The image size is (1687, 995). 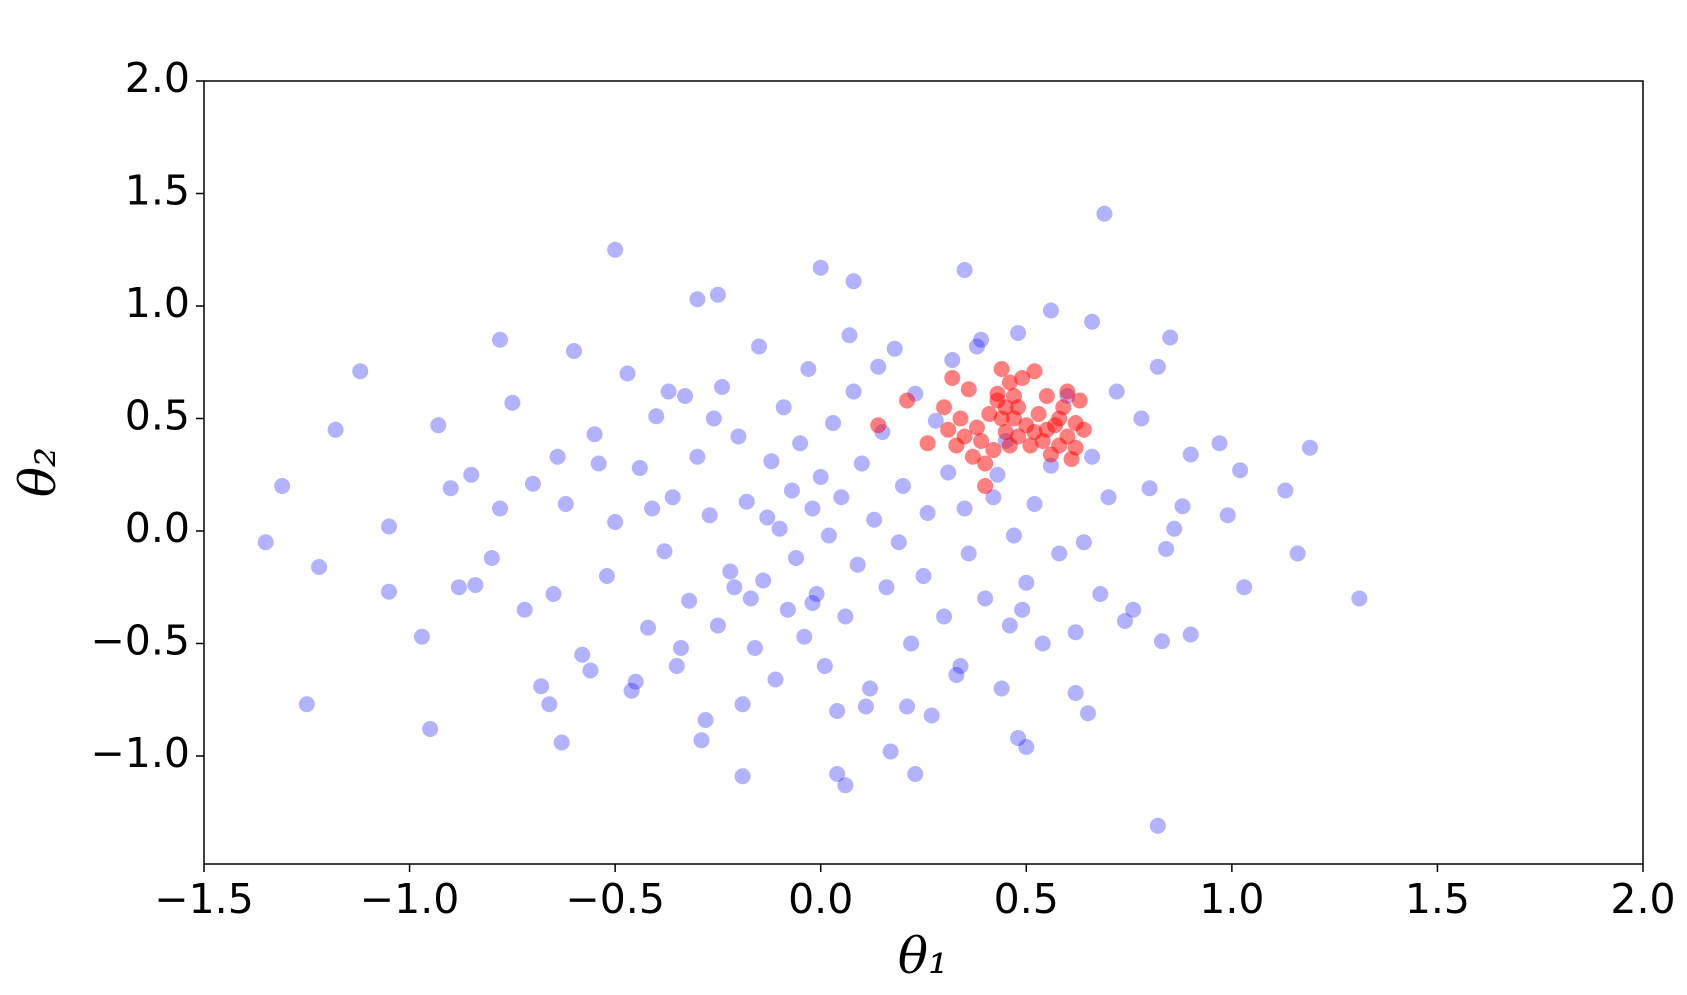 What do you see at coordinates (140, 753) in the screenshot?
I see `y-tick-label: −1.0` at bounding box center [140, 753].